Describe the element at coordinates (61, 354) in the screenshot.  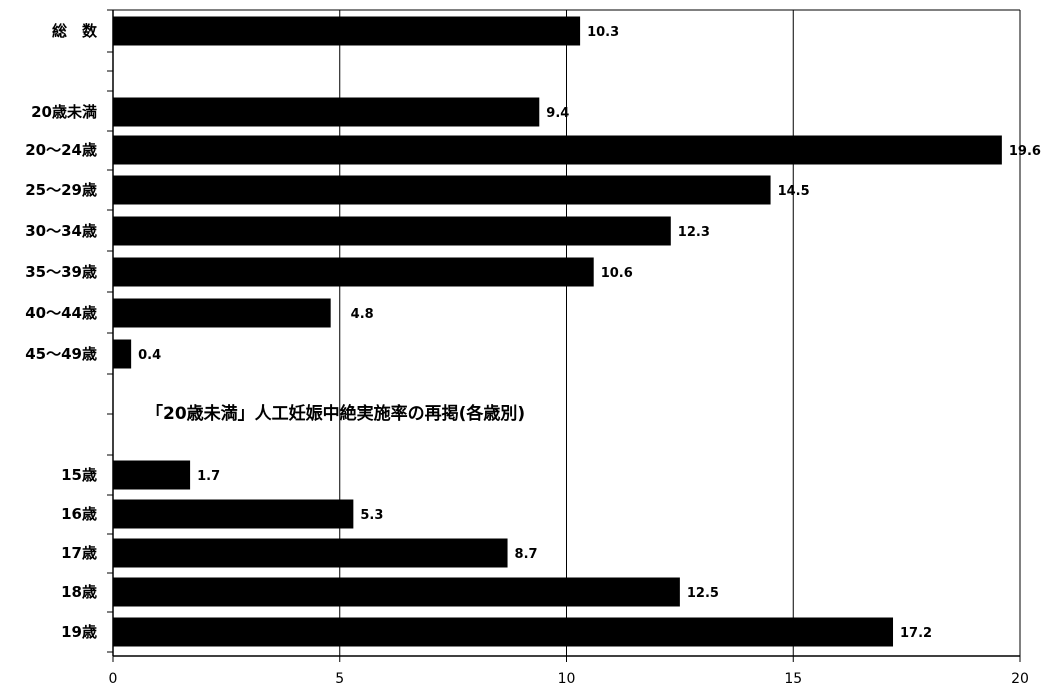
I see `category-label: 45～49歳` at that location.